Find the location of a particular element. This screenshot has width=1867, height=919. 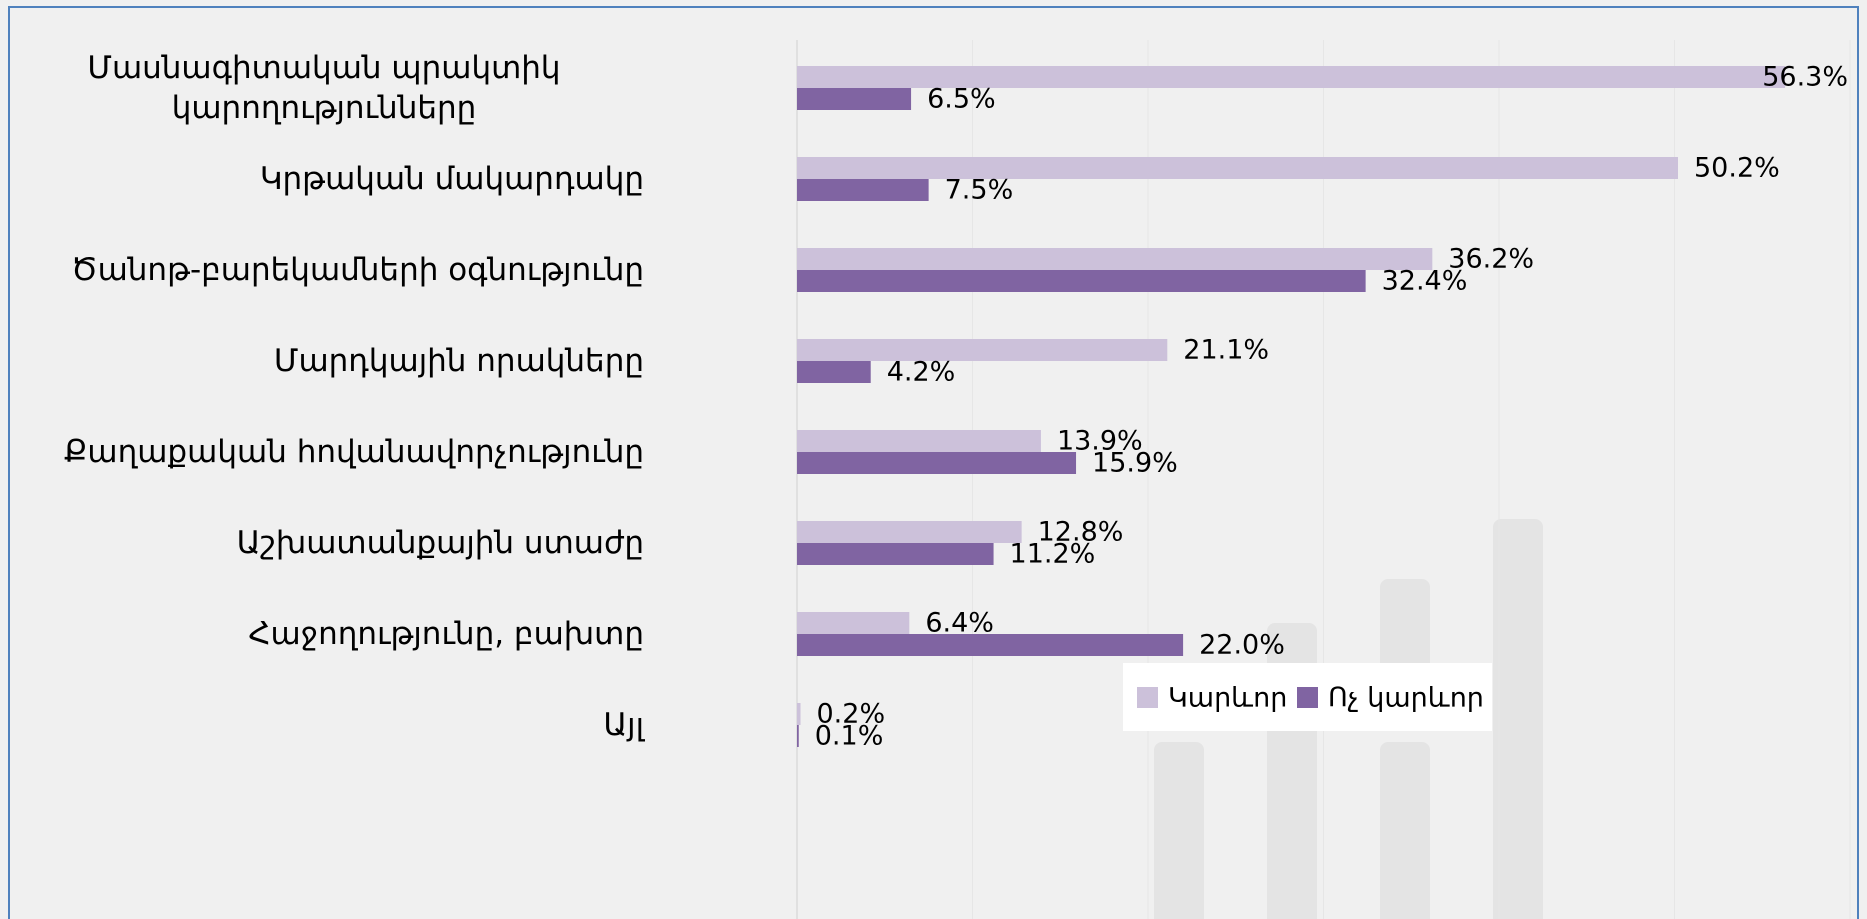

value-label: 12.8% is located at coordinates (1081, 532).